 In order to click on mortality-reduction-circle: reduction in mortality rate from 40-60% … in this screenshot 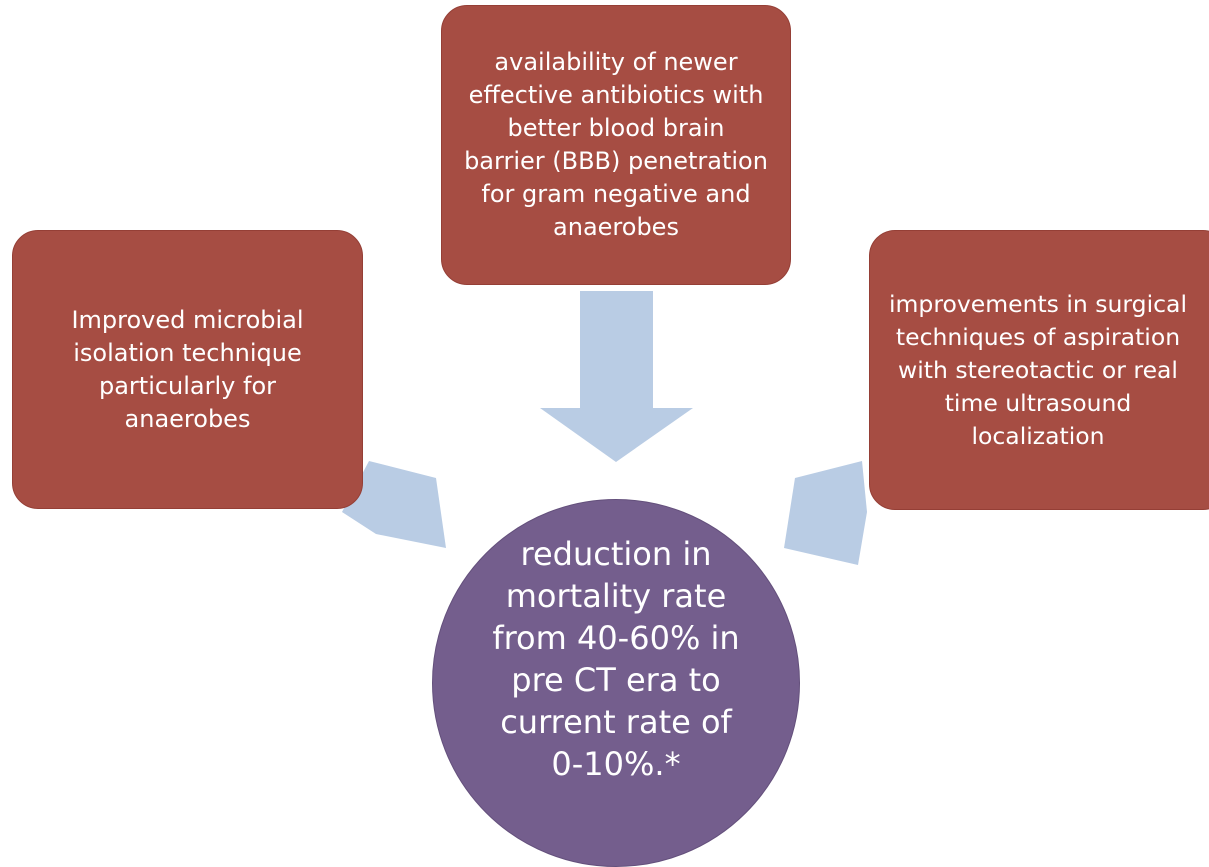, I will do `click(616, 683)`.